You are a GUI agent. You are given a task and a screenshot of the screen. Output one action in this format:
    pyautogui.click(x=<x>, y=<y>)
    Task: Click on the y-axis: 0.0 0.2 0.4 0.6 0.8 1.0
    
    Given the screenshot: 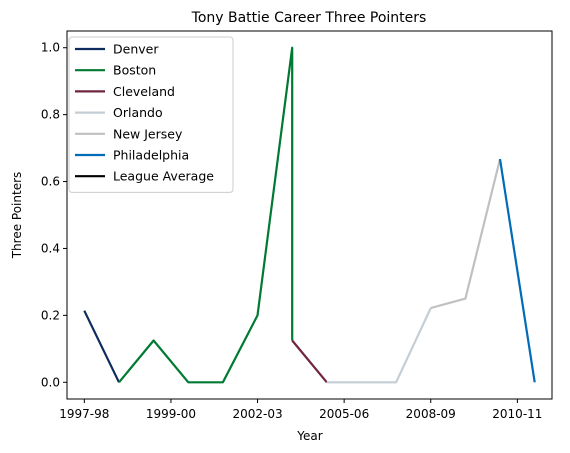 What is the action you would take?
    pyautogui.click(x=54, y=215)
    